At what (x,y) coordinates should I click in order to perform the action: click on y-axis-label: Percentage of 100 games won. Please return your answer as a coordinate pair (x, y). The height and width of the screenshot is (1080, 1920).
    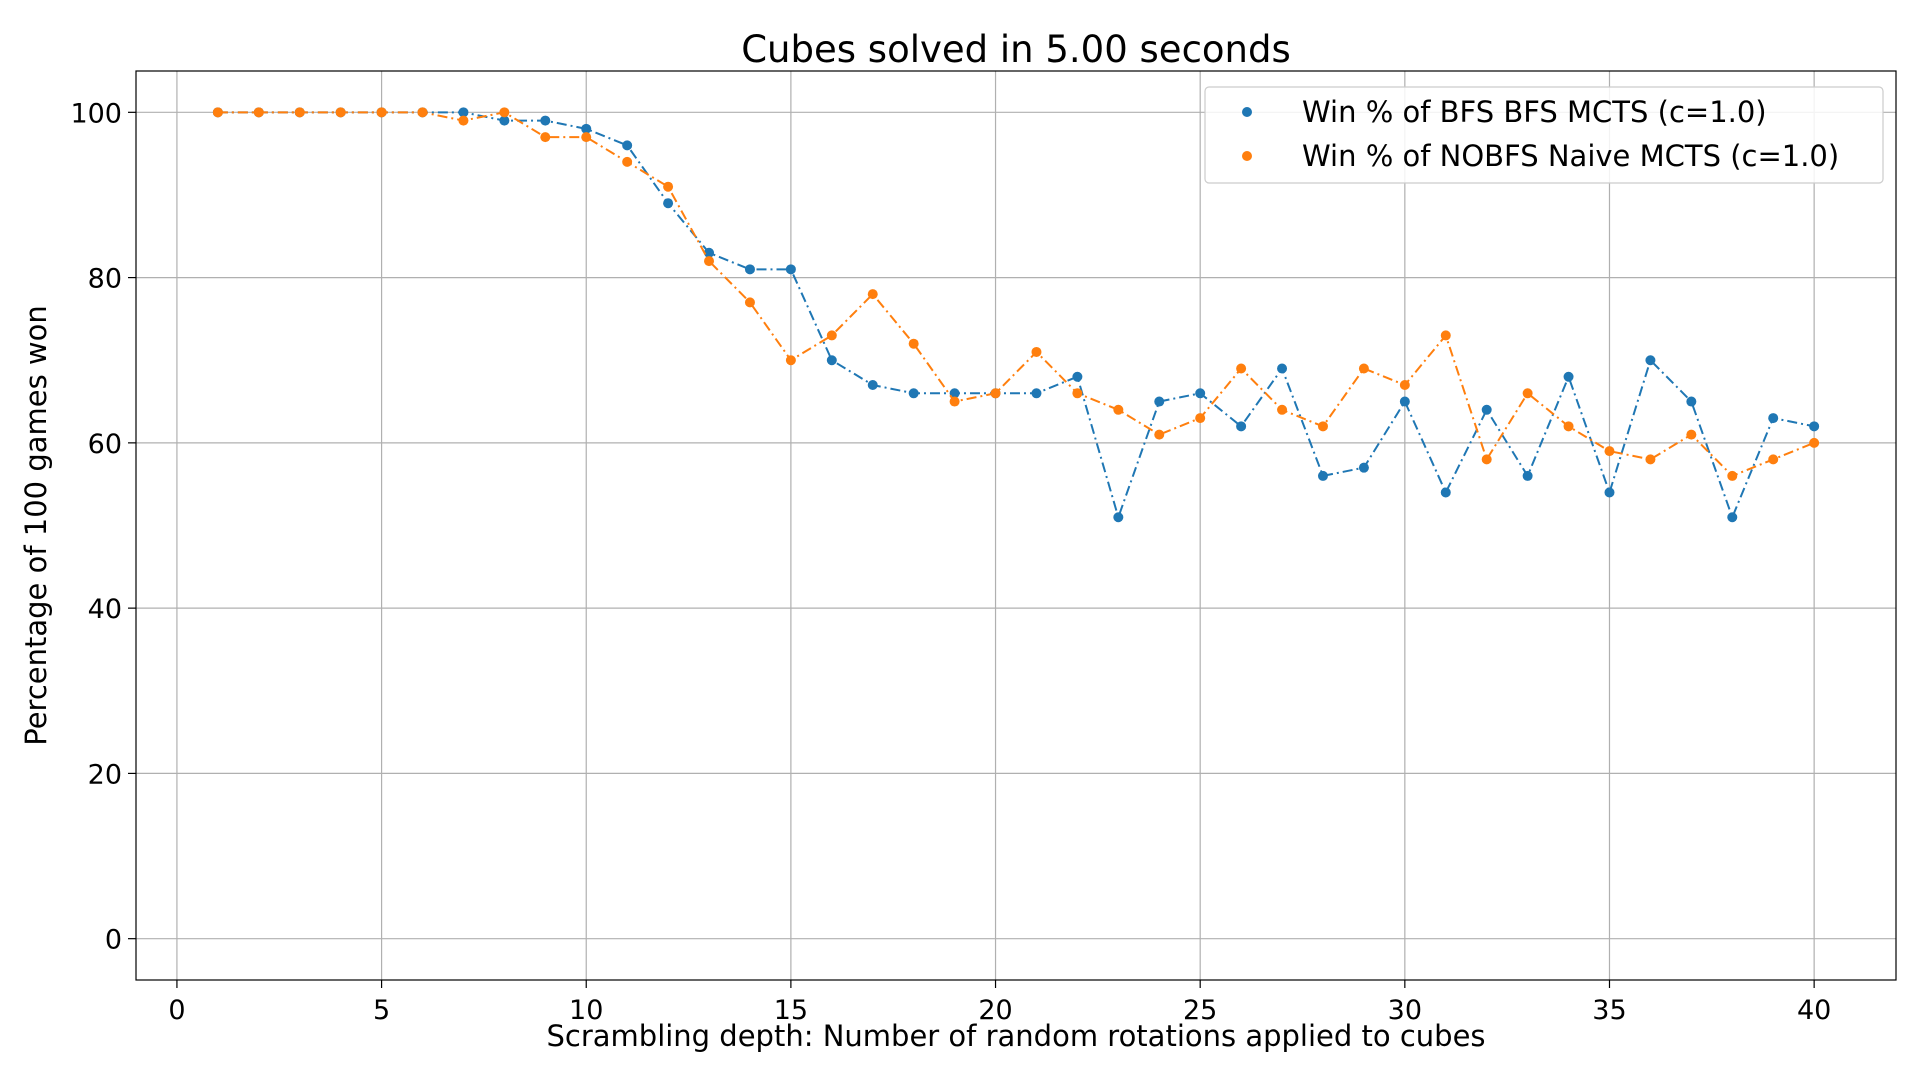
    Looking at the image, I should click on (36, 525).